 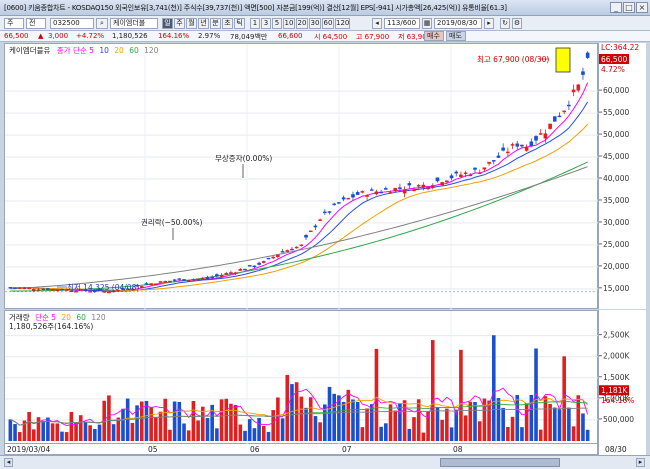 What do you see at coordinates (456, 36) in the screenshot?
I see `sell-button: 매도` at bounding box center [456, 36].